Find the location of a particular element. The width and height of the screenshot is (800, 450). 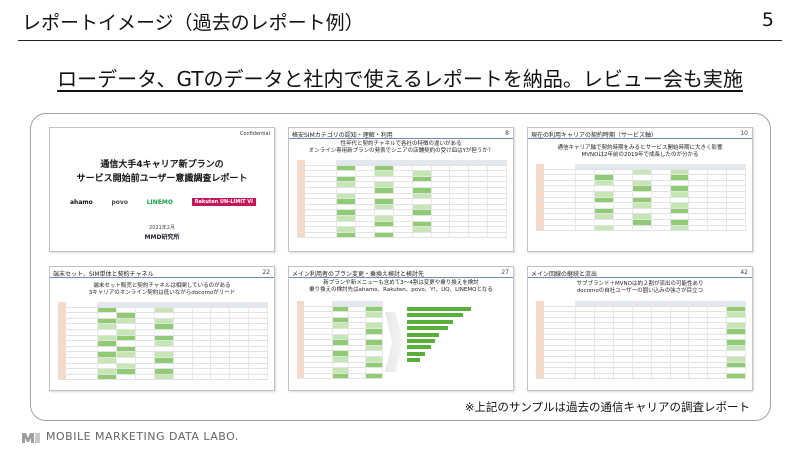

thumb-subtitle-2: MVNOは2年前の2019年で成長したのが分かる is located at coordinates (640, 155).